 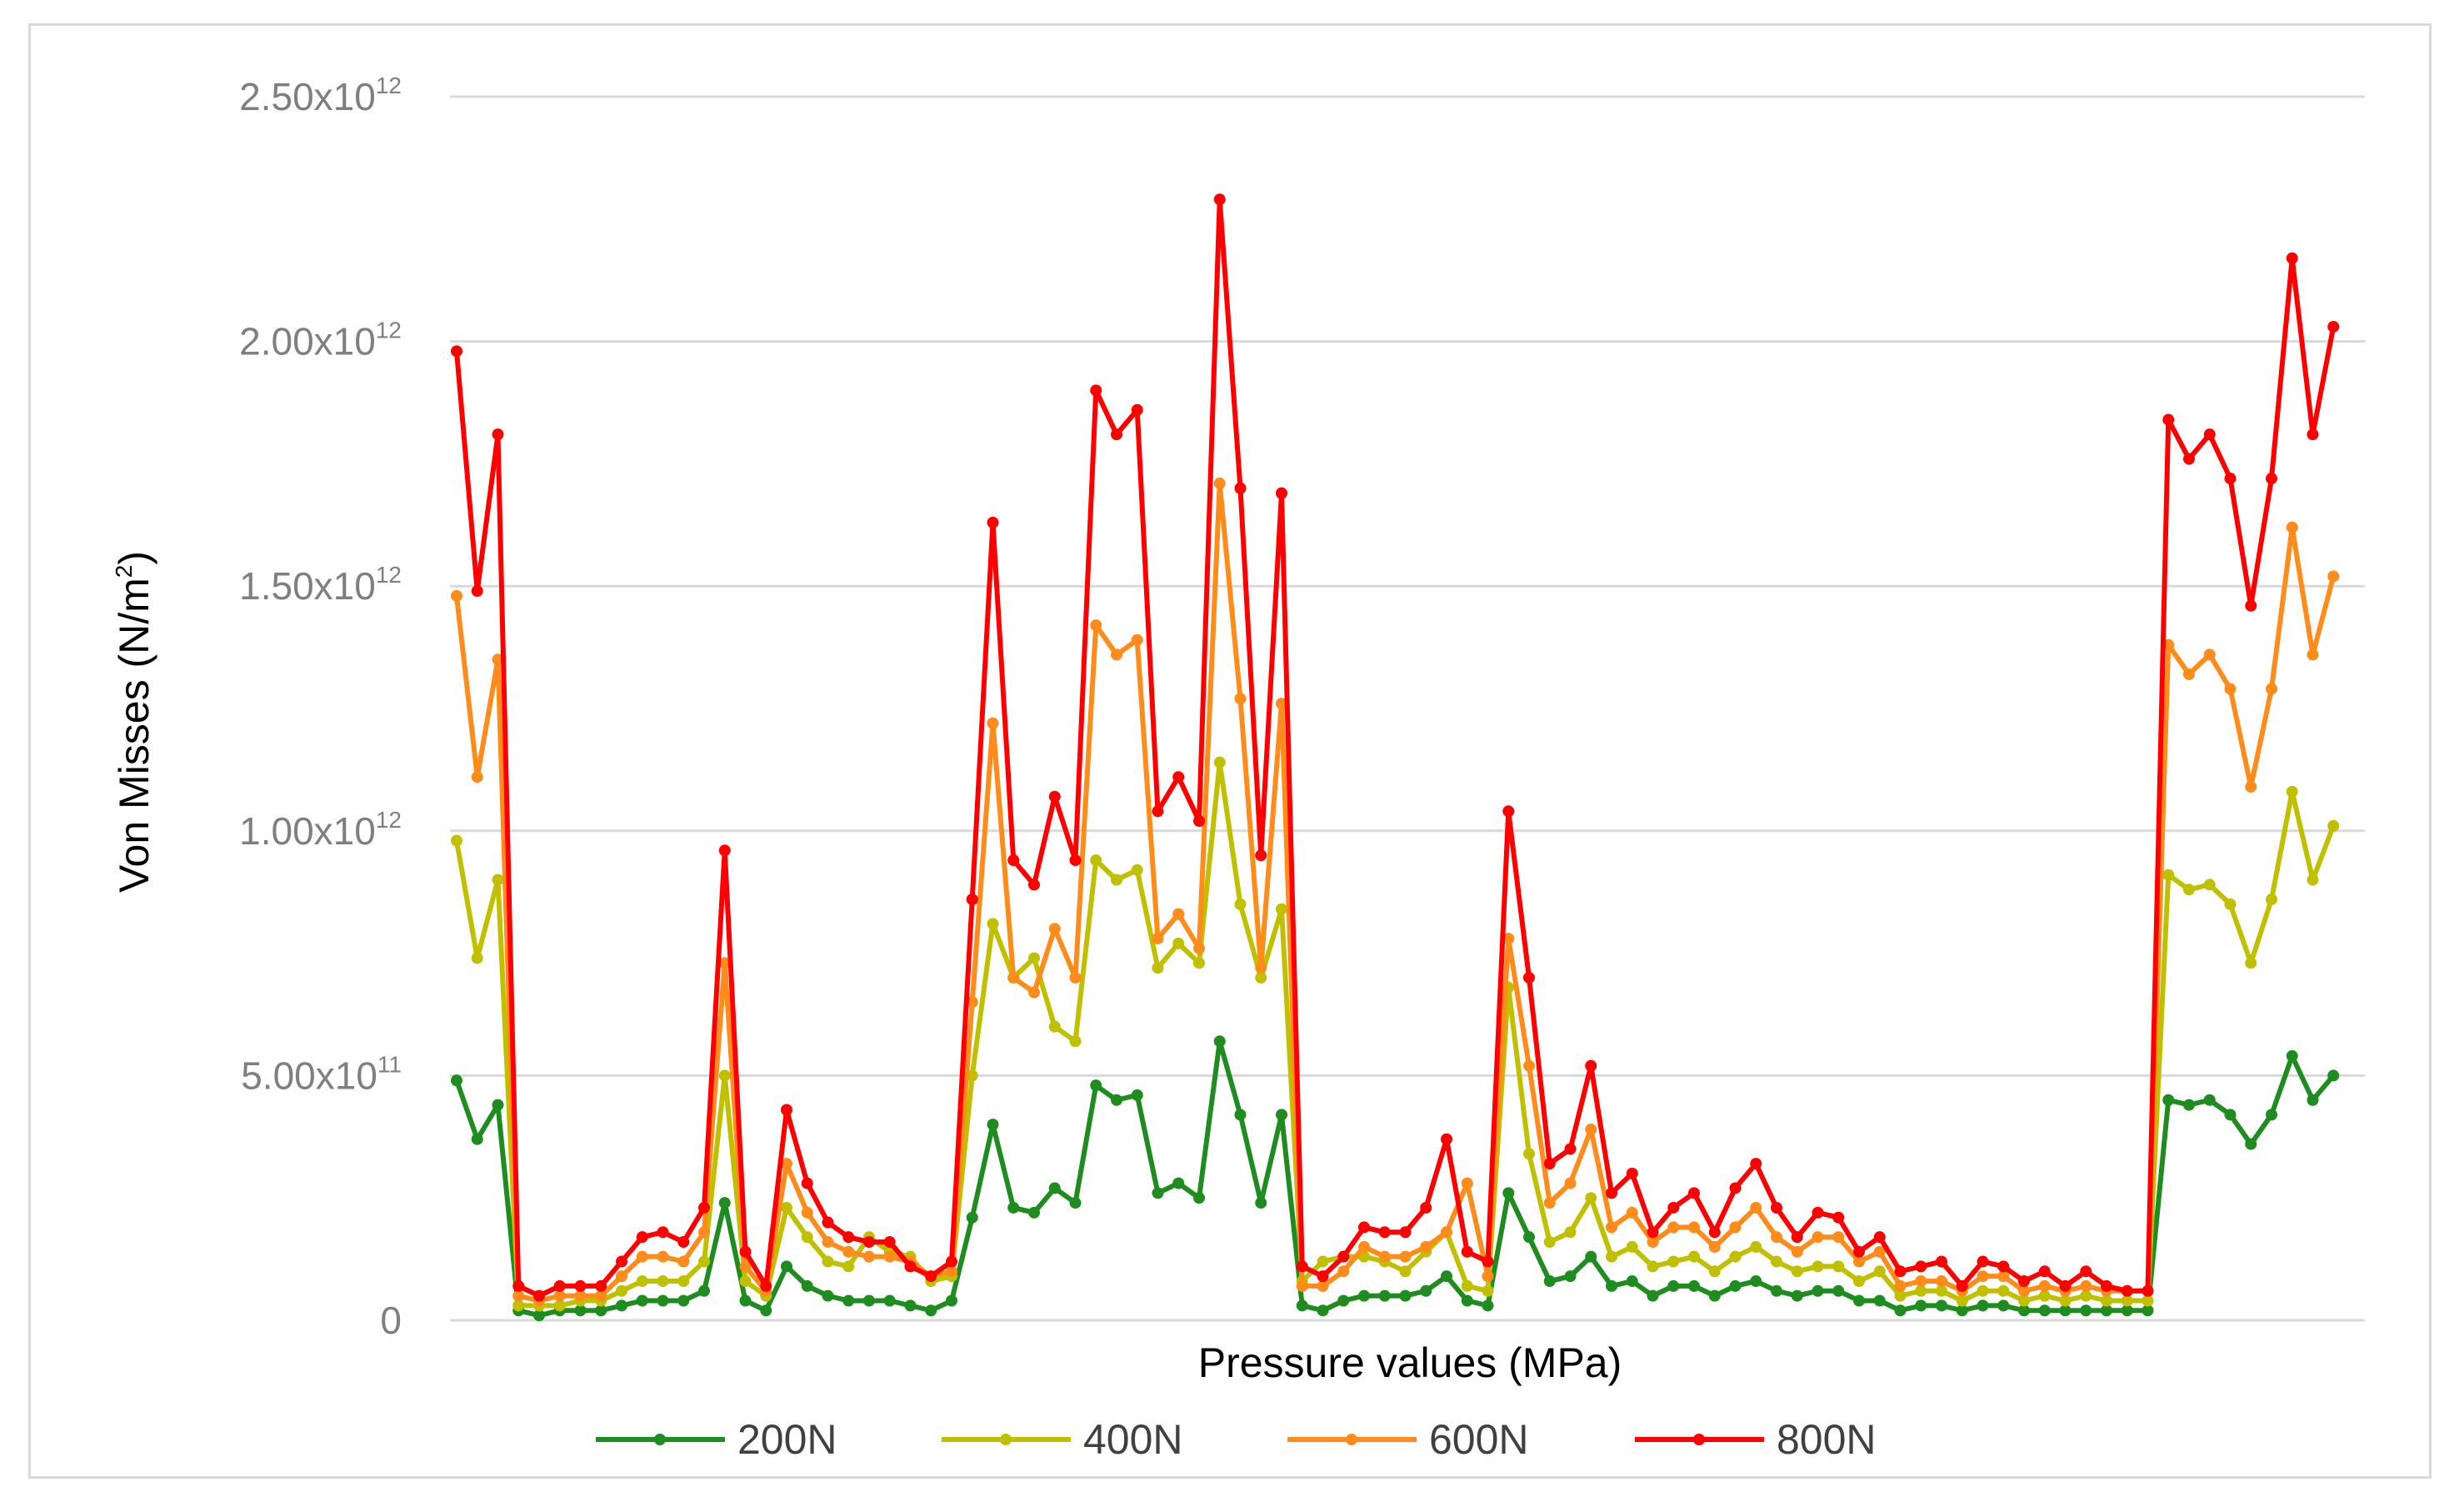 What do you see at coordinates (1006, 1439) in the screenshot?
I see `legend-swatch-marker` at bounding box center [1006, 1439].